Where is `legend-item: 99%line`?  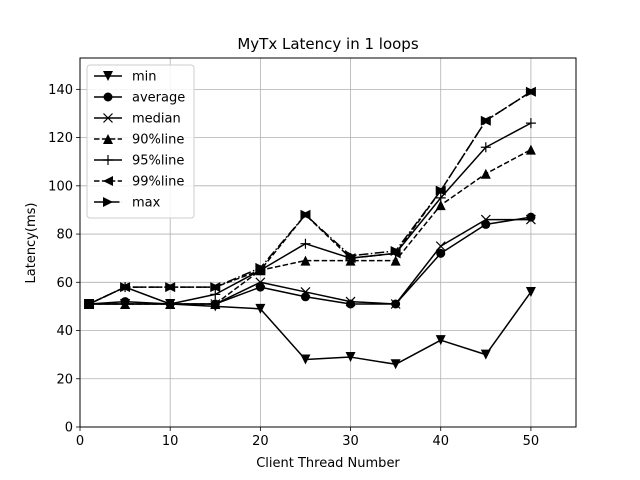
legend-item: 99%line is located at coordinates (139, 182).